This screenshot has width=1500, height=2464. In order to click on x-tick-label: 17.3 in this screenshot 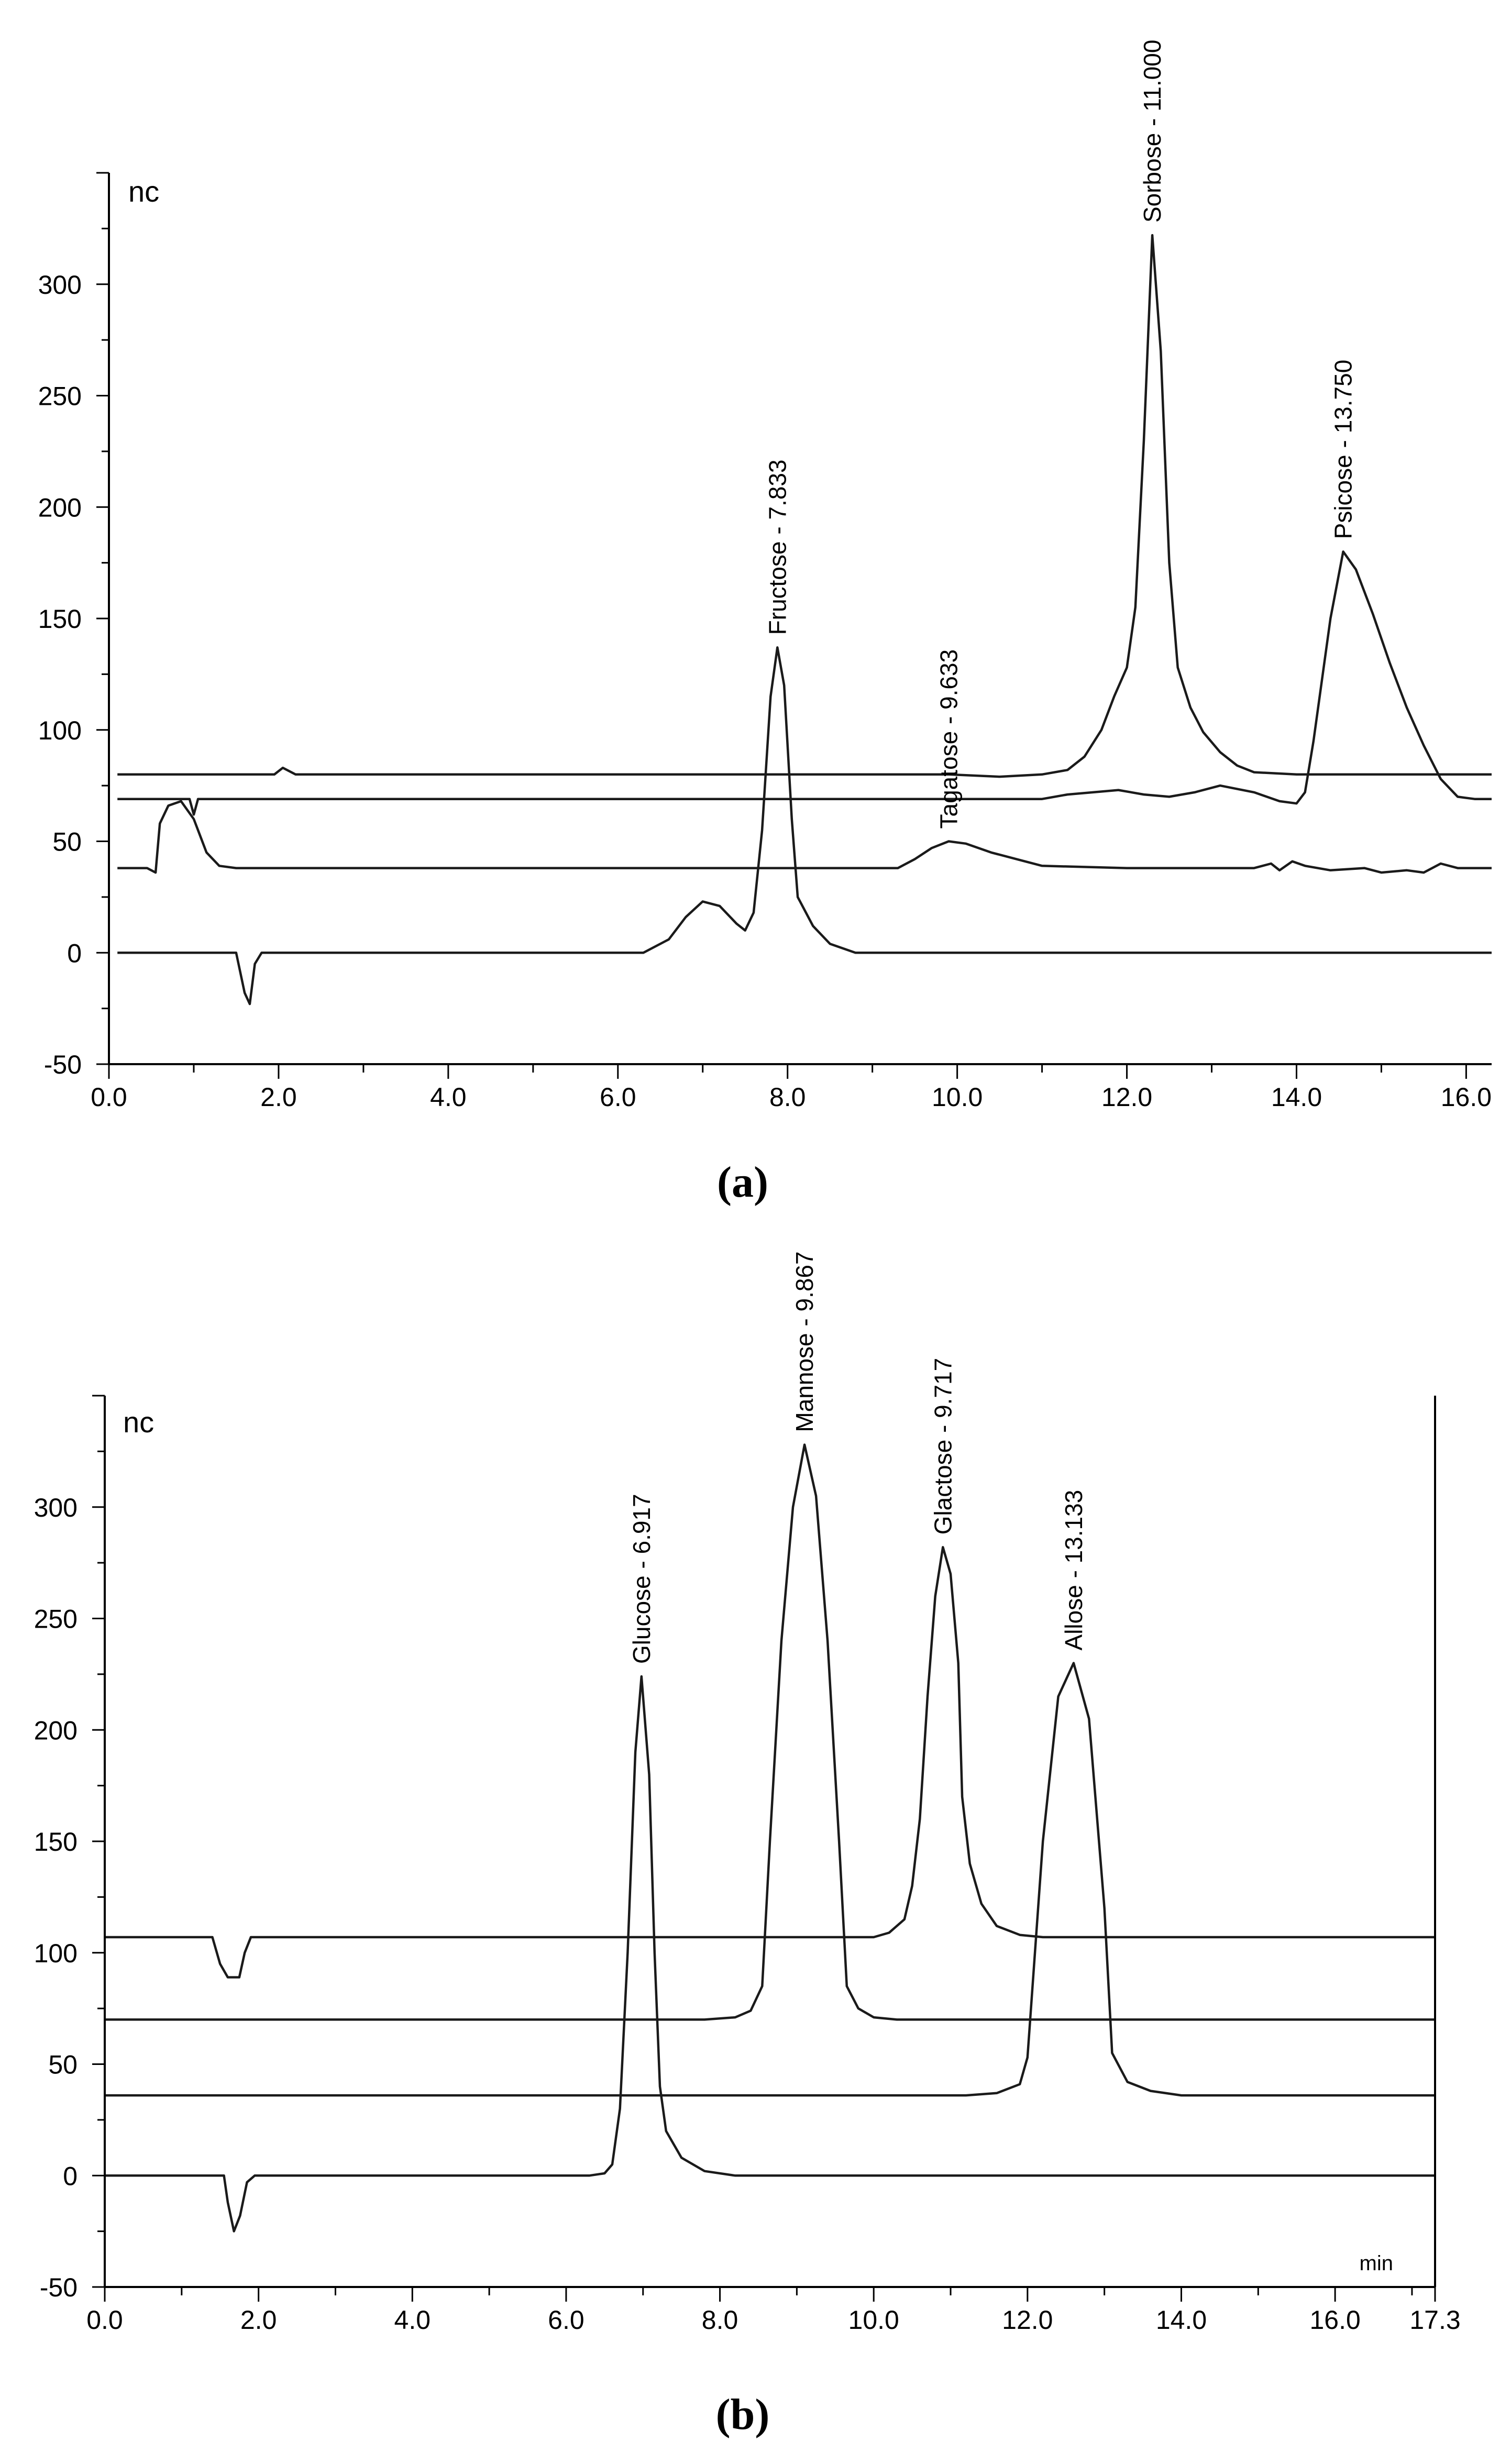, I will do `click(1434, 2320)`.